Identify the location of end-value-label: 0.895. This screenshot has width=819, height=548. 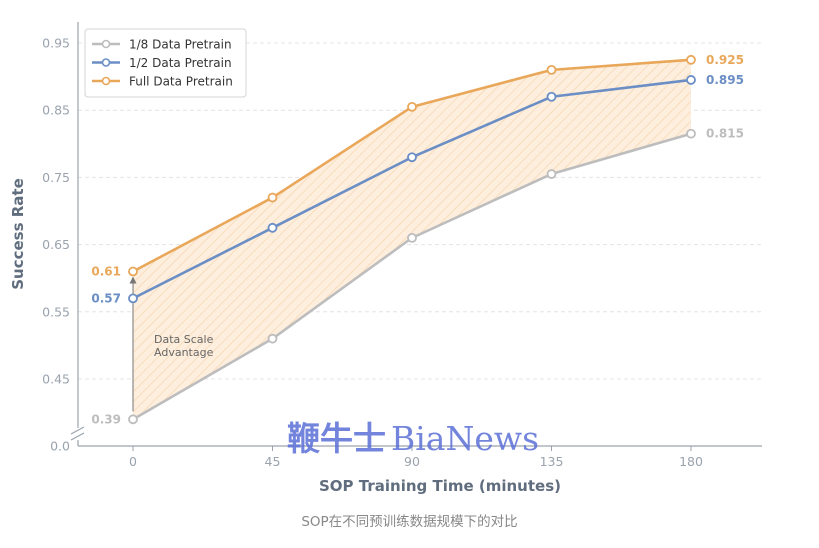
(725, 80).